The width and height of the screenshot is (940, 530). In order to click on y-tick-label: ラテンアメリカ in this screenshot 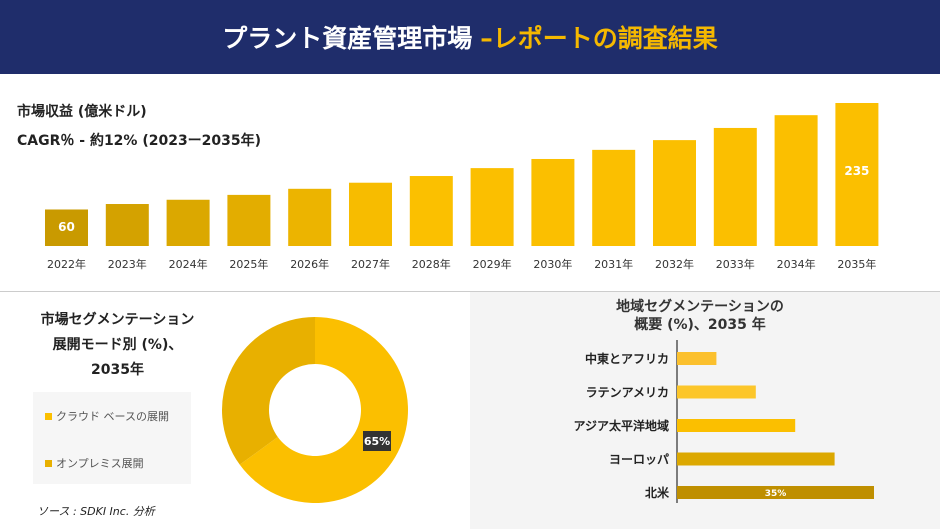, I will do `click(627, 393)`.